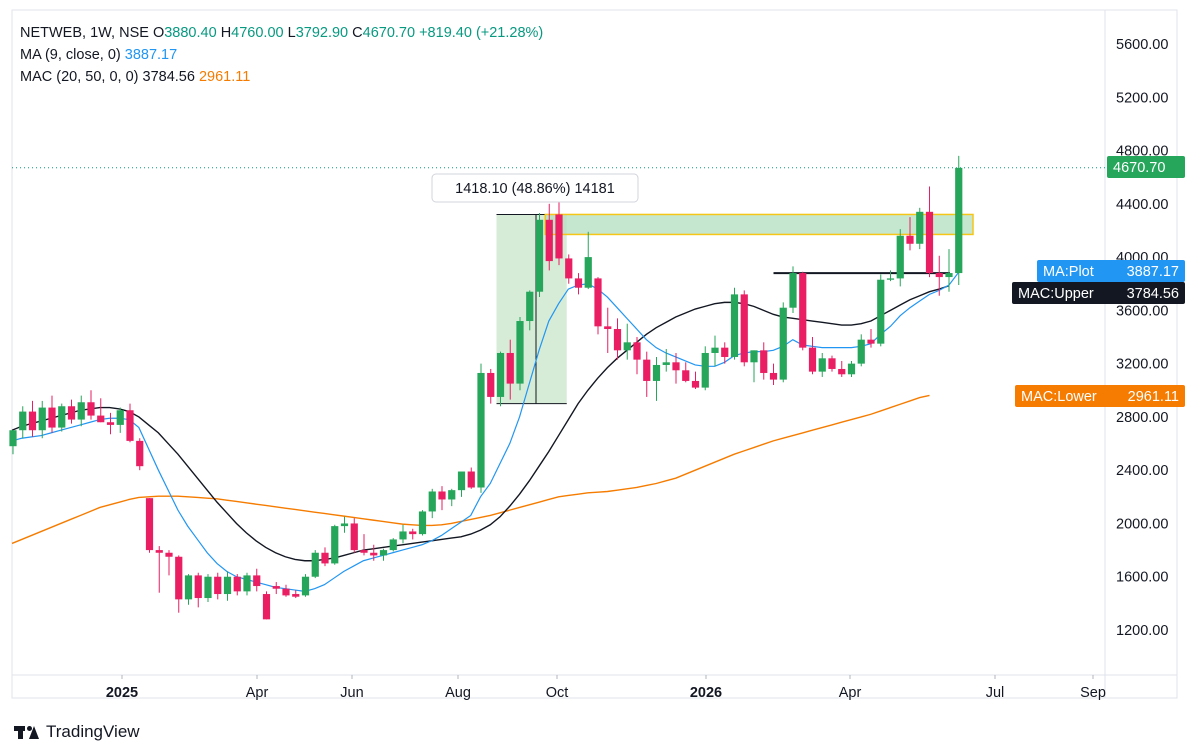 The image size is (1200, 753). I want to click on legend-ma-row: MA (9, close, 0) 3887.17, so click(281, 55).